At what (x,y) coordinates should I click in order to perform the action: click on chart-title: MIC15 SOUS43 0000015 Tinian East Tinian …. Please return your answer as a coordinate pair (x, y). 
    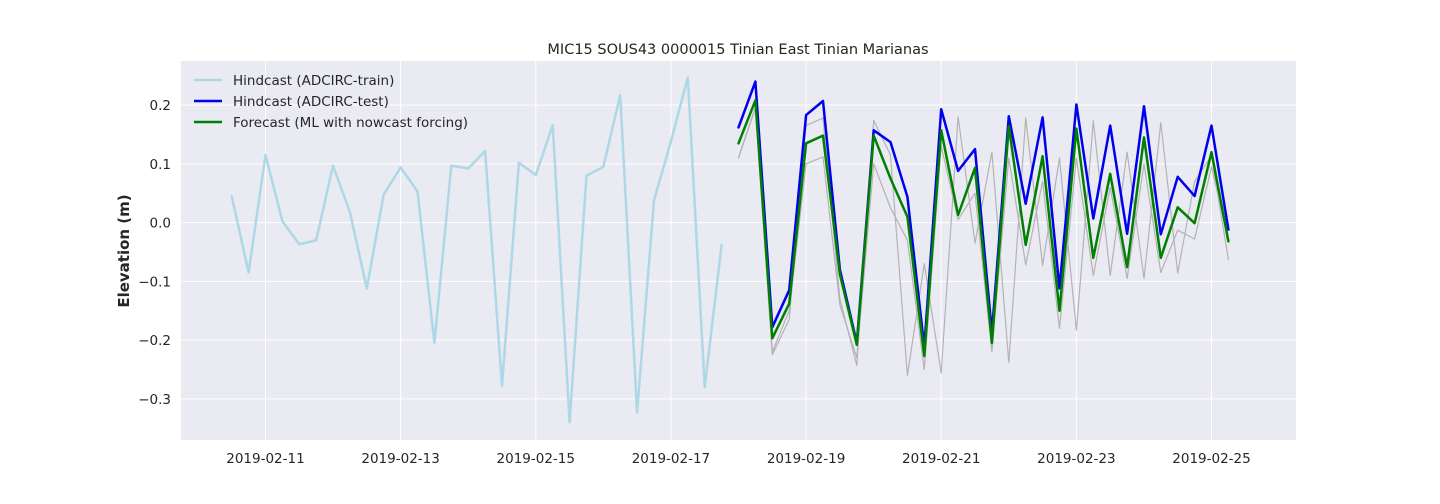
    Looking at the image, I should click on (737, 50).